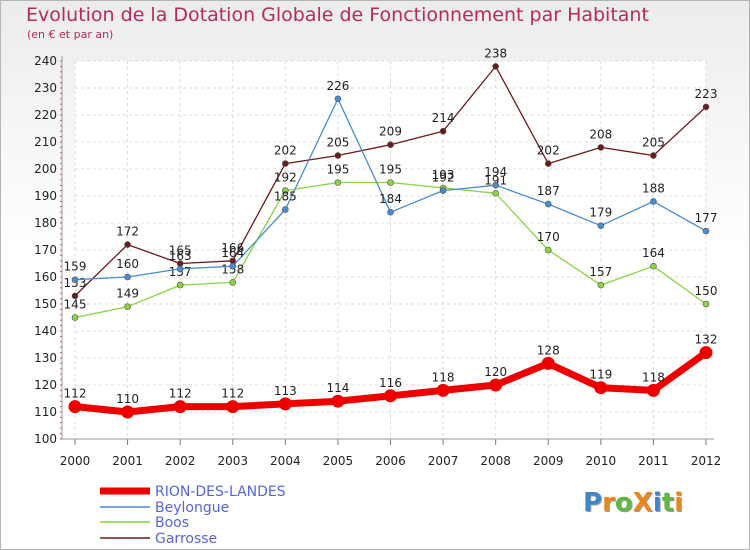 This screenshot has height=550, width=750. What do you see at coordinates (172, 523) in the screenshot?
I see `legend-label: Boos` at bounding box center [172, 523].